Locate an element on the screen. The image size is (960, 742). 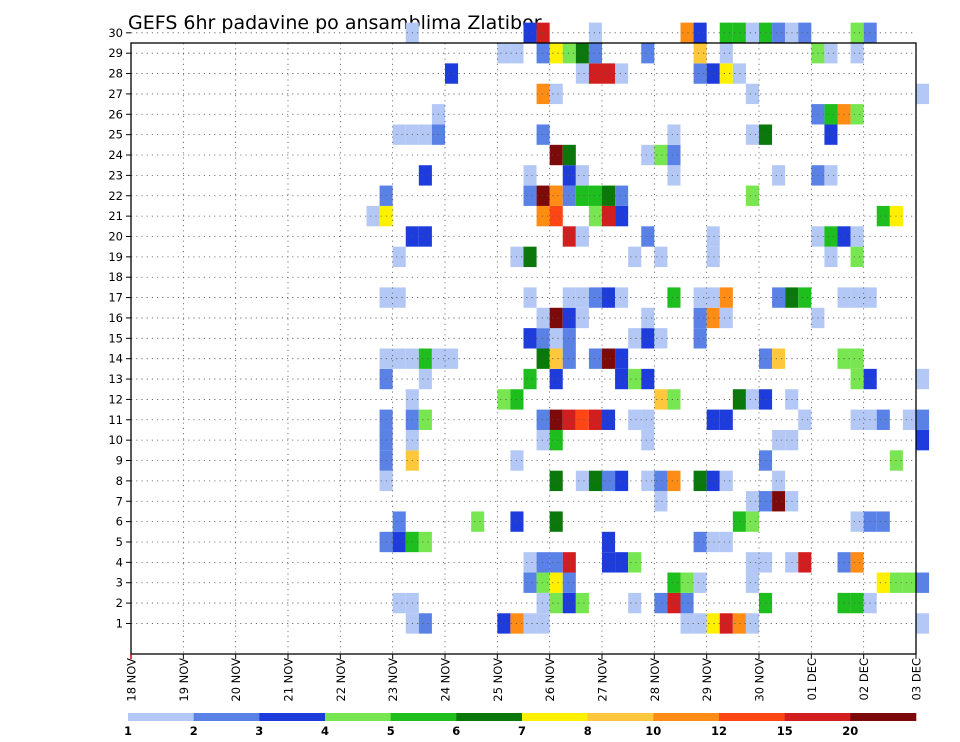
x-tick-label: 30 NOV is located at coordinates (760, 680).